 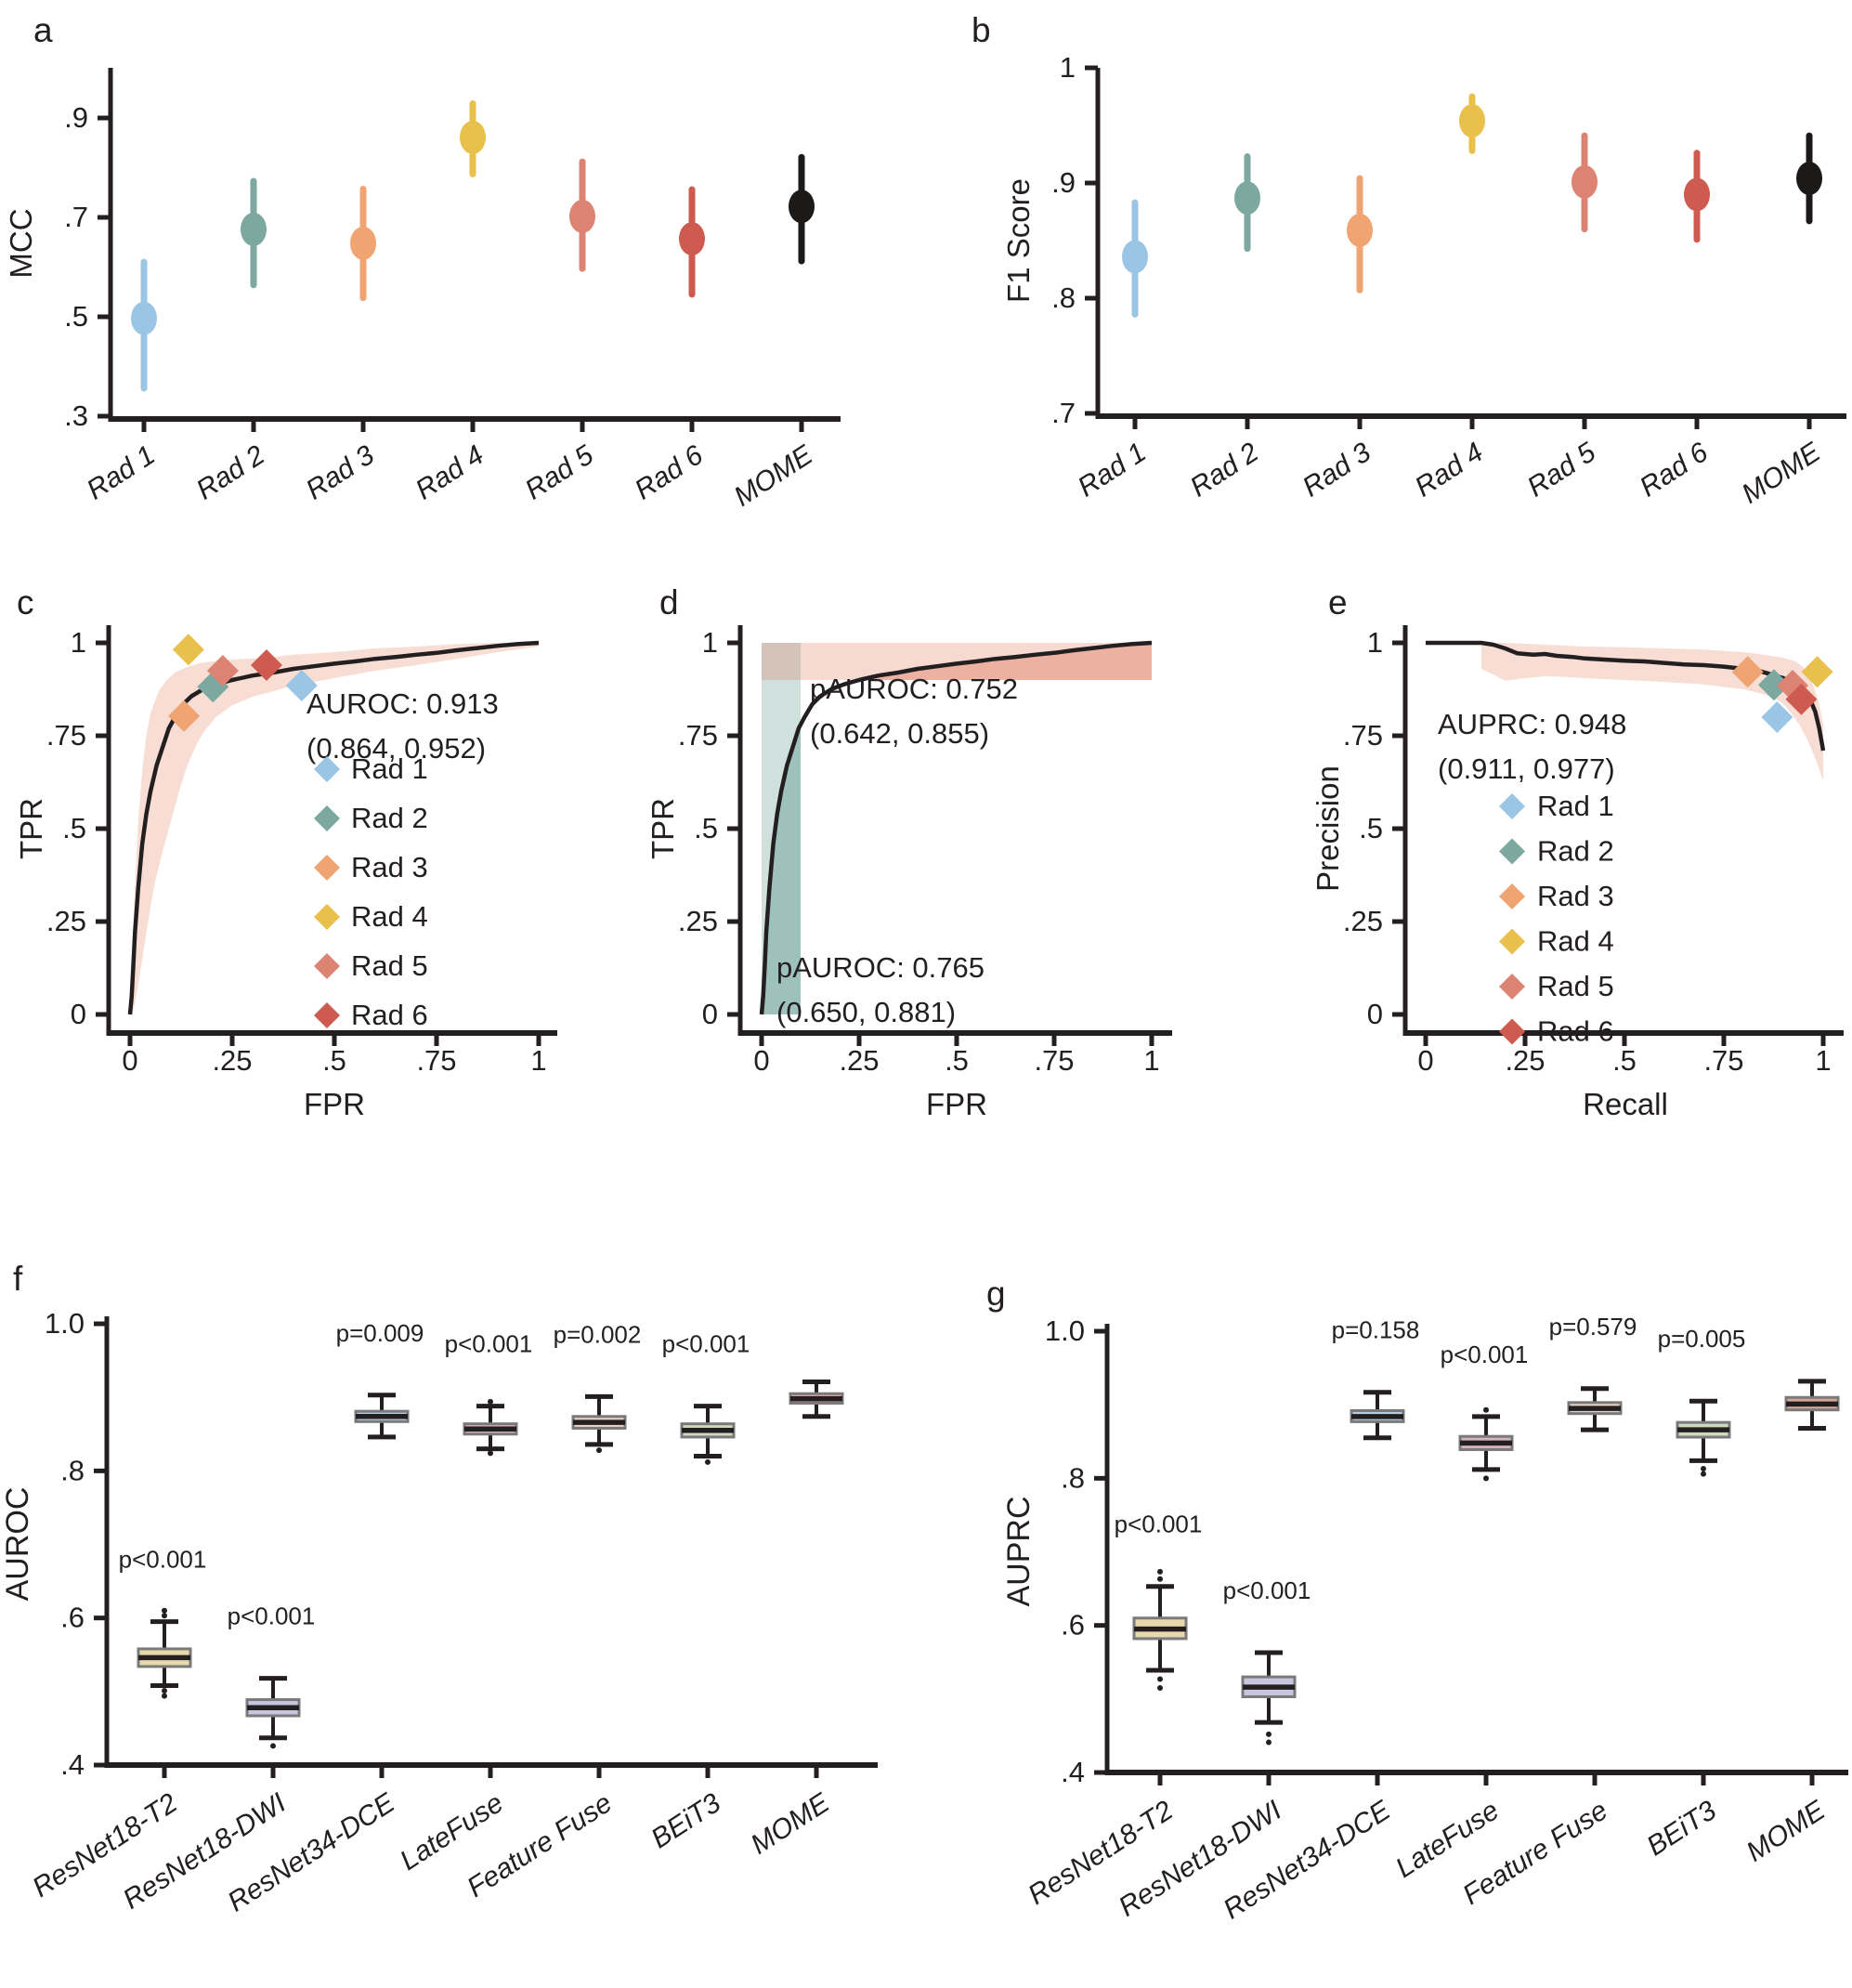 I want to click on p-value-label-resnet18-t2: p<0.001, so click(x=163, y=1560).